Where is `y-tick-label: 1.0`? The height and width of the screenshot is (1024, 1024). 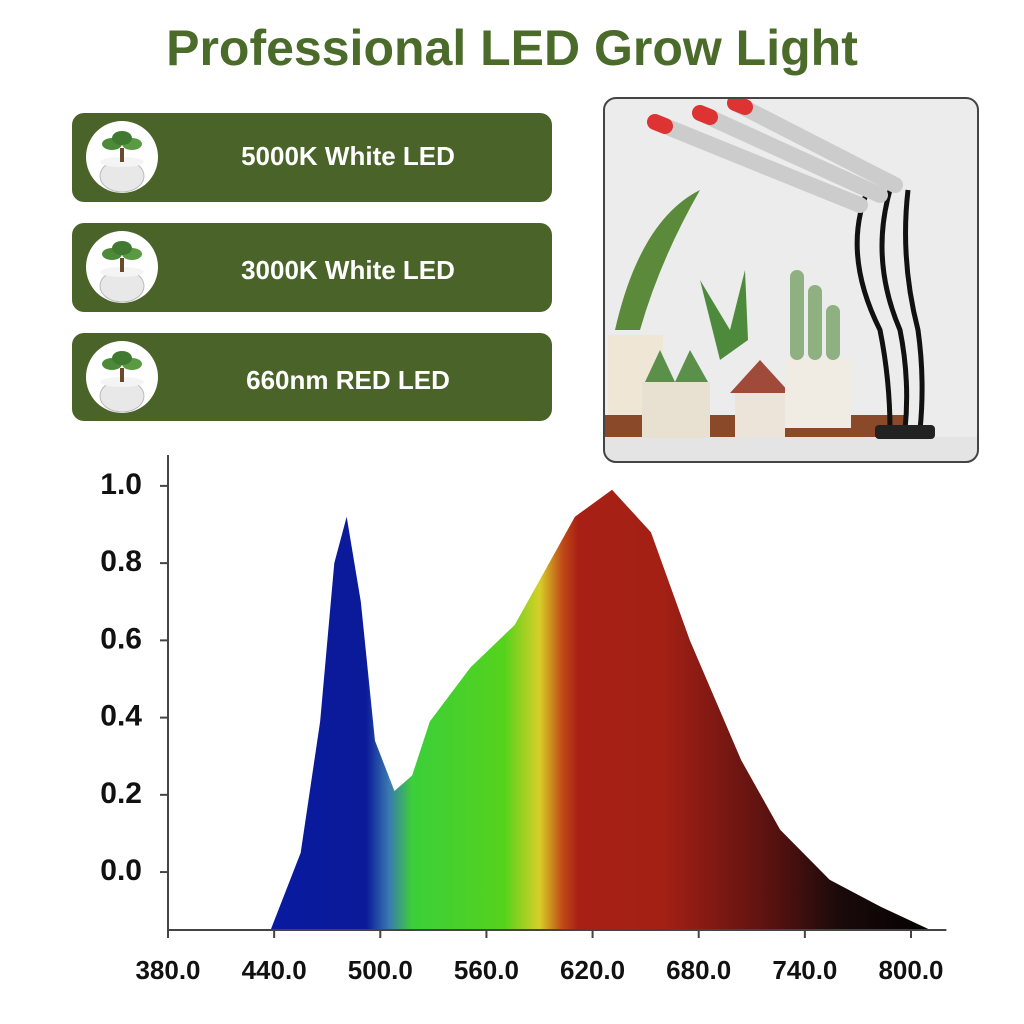 y-tick-label: 1.0 is located at coordinates (121, 484).